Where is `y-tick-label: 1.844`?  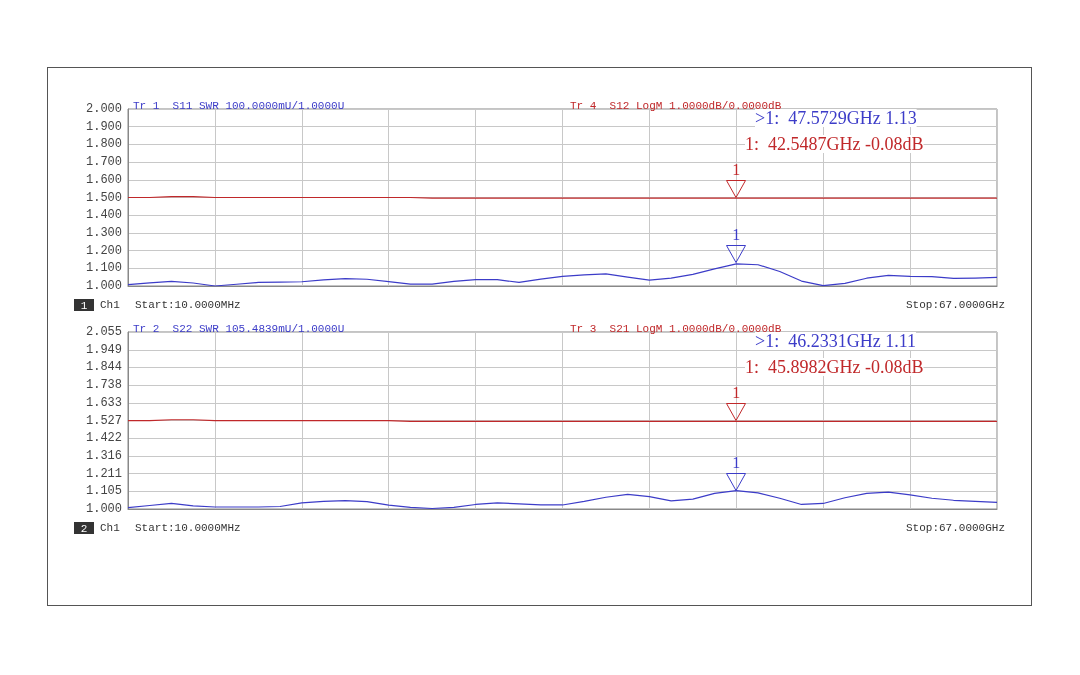
y-tick-label: 1.844 is located at coordinates (103, 367).